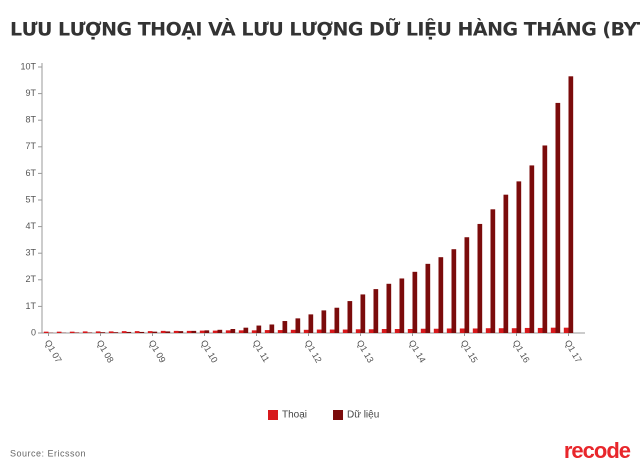 The height and width of the screenshot is (470, 640). Describe the element at coordinates (30, 199) in the screenshot. I see `y-tick-label: 5T` at that location.